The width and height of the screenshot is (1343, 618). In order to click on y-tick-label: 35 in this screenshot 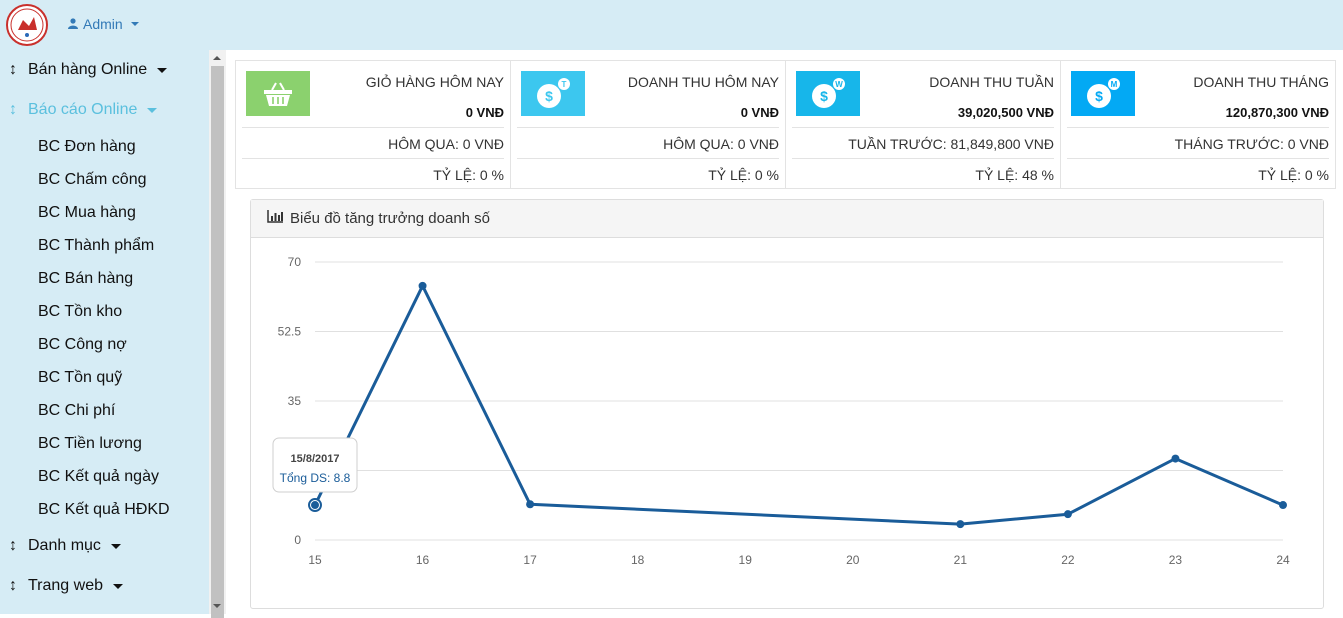, I will do `click(295, 401)`.